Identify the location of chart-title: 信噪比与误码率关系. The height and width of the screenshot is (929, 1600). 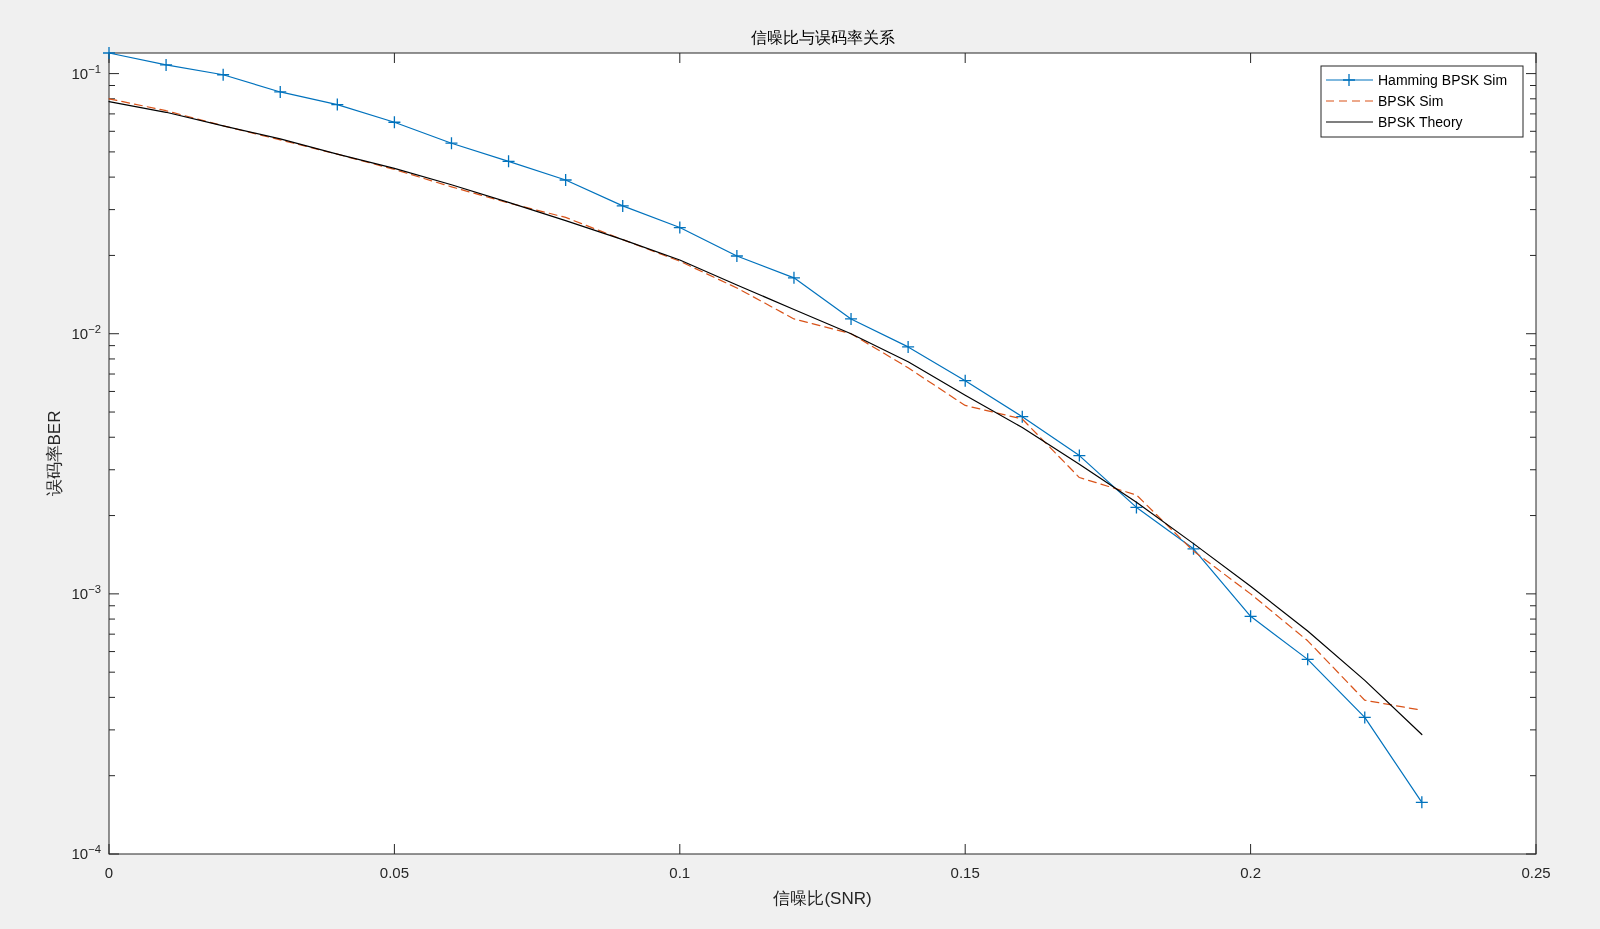
(822, 37).